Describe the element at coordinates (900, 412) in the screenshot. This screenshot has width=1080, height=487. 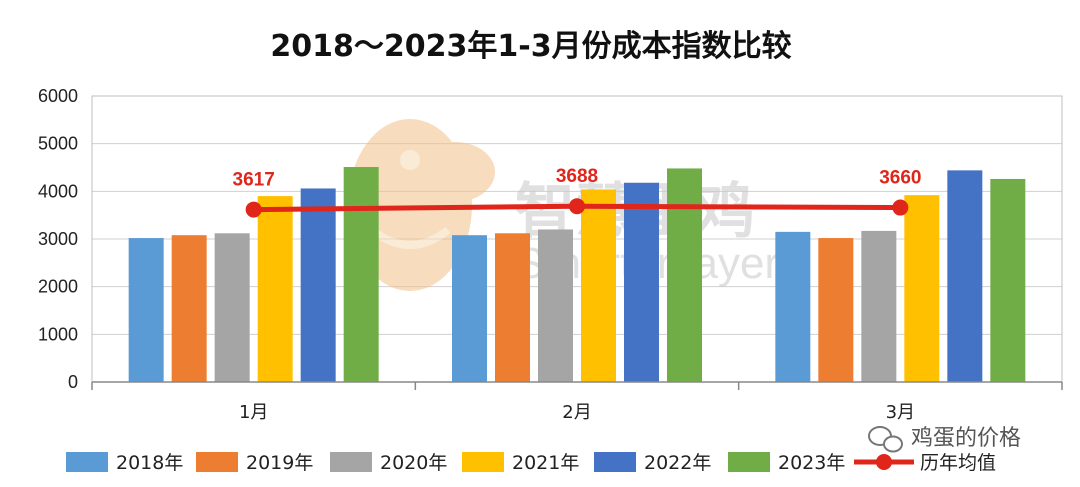
I see `x-category-label: 3月` at that location.